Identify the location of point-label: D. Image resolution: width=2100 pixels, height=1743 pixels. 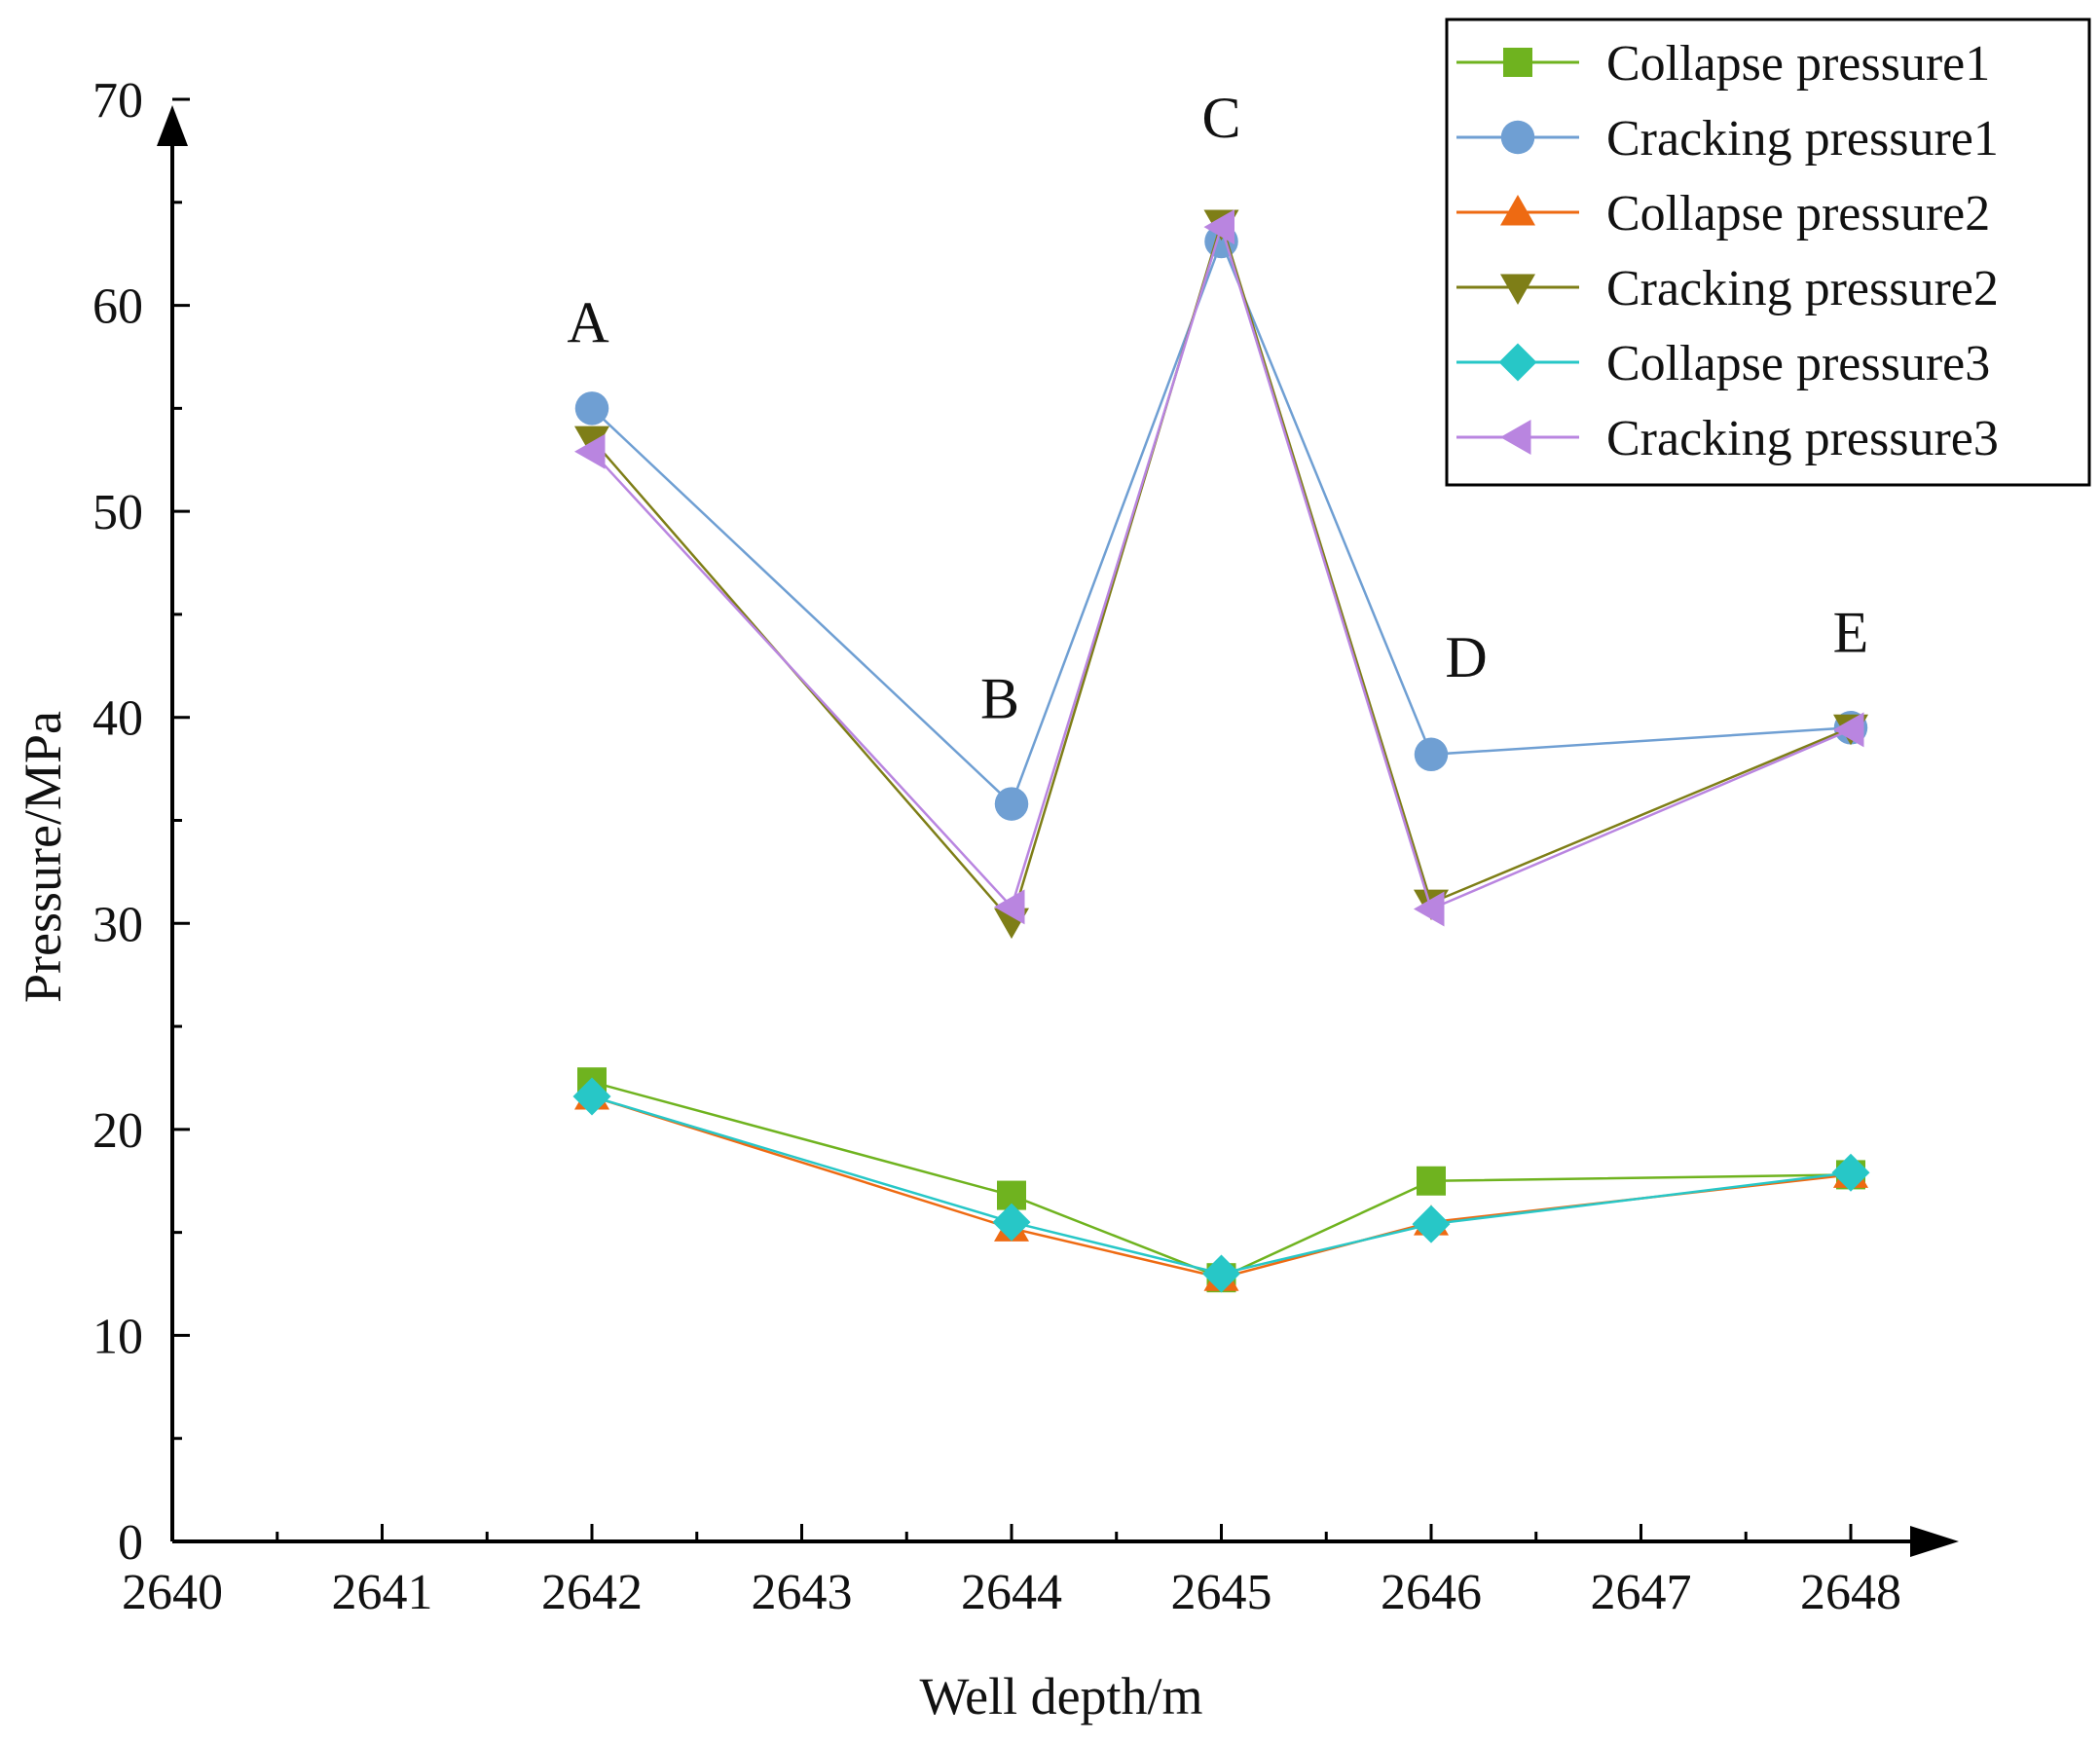
(1466, 657).